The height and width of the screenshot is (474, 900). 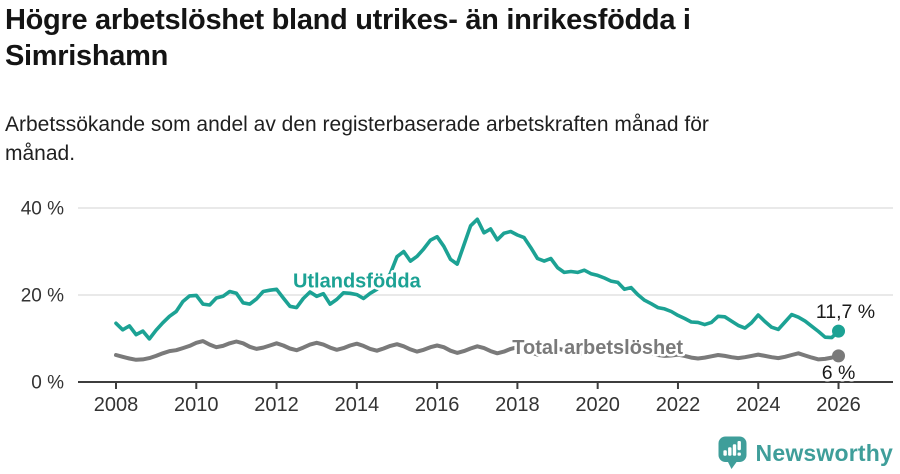 What do you see at coordinates (845, 312) in the screenshot?
I see `series-end-value-label-utlandsfodda: 11,7 %` at bounding box center [845, 312].